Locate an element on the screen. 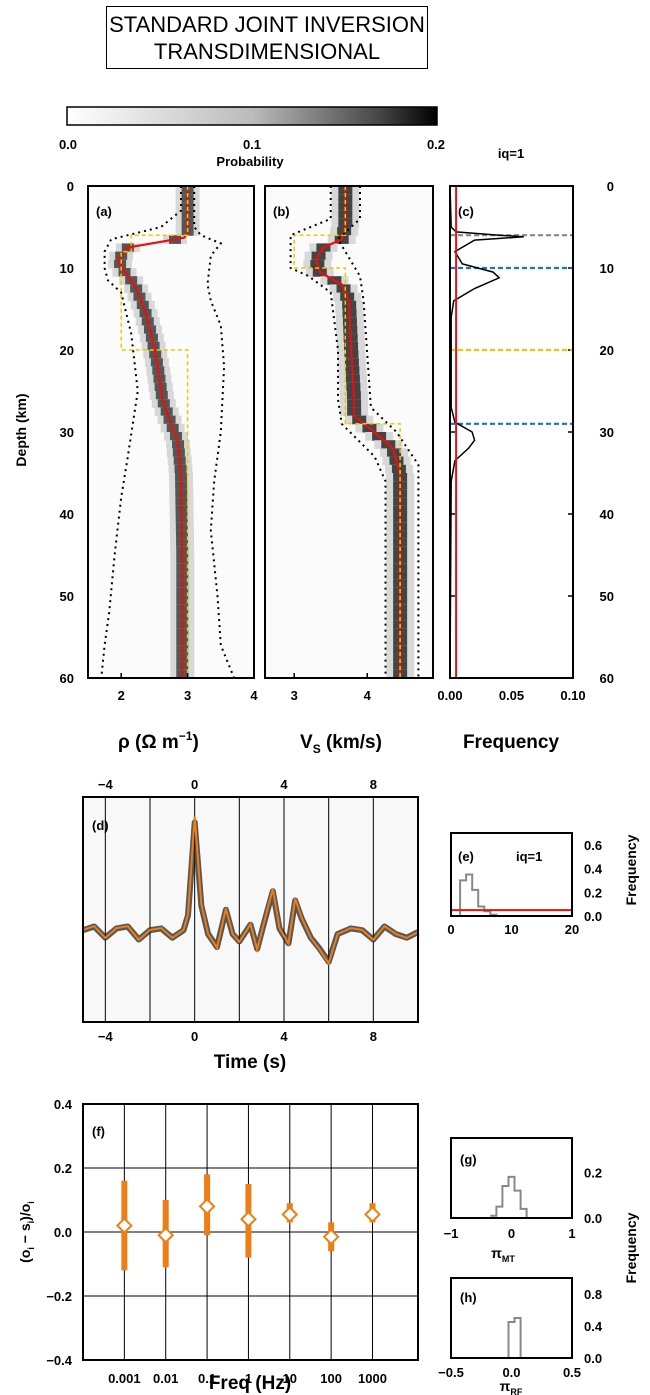 This screenshot has height=1395, width=650. panel-f-ytick: −0.2 is located at coordinates (59, 1296).